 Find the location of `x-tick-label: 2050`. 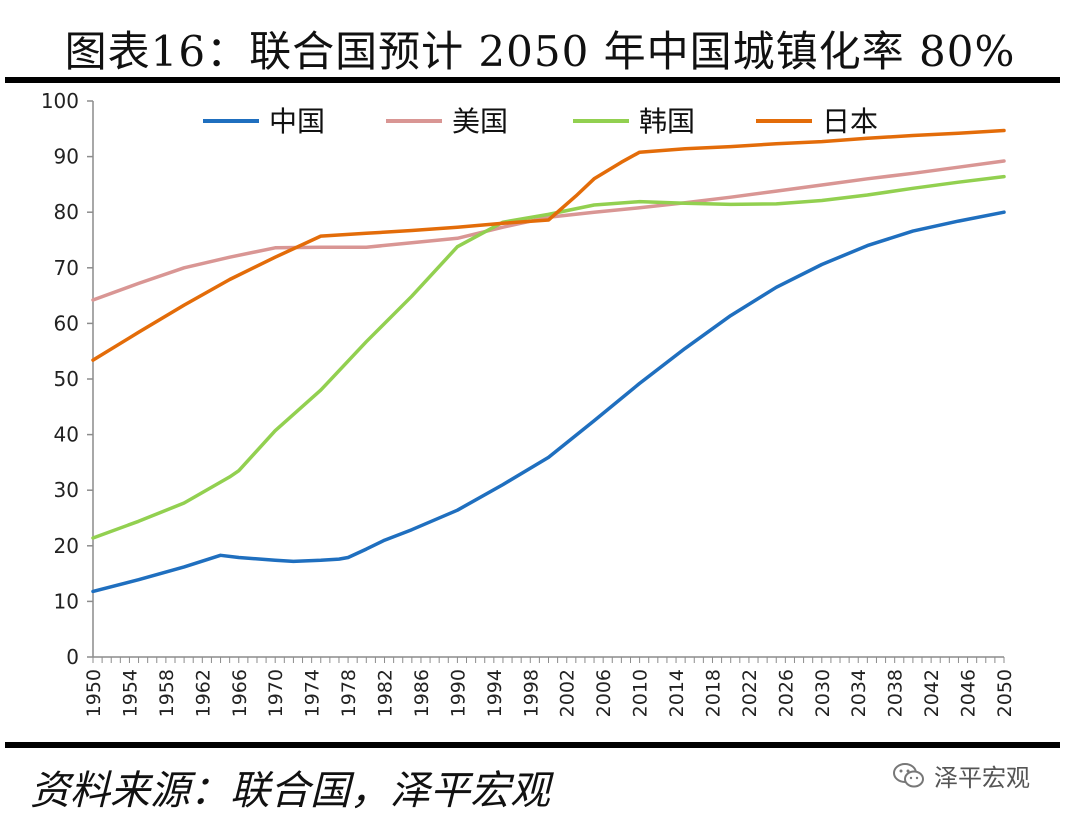

x-tick-label: 2050 is located at coordinates (1005, 693).